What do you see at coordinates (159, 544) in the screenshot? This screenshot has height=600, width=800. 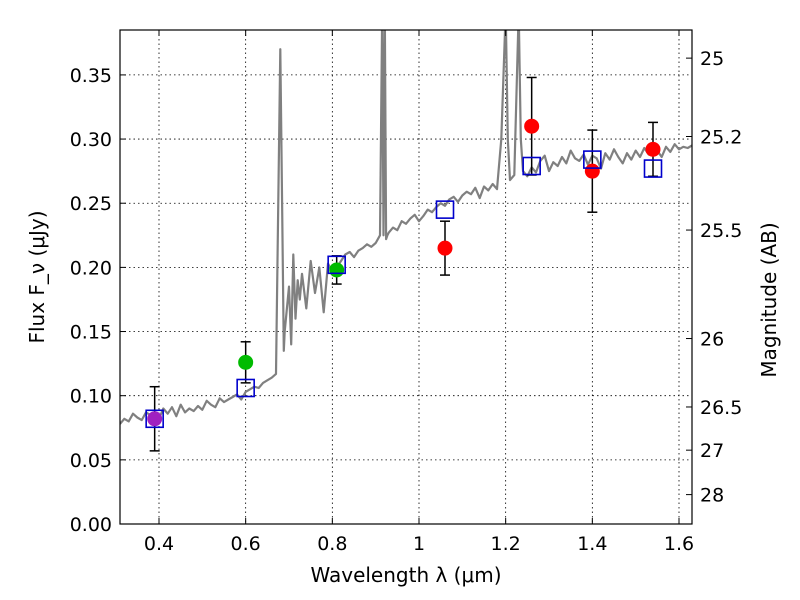 I see `x-tick-label: 0.4` at bounding box center [159, 544].